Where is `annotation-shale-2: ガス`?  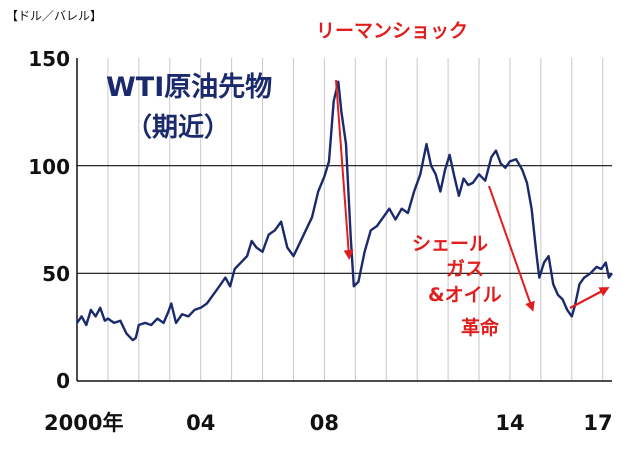
annotation-shale-2: ガス is located at coordinates (465, 269).